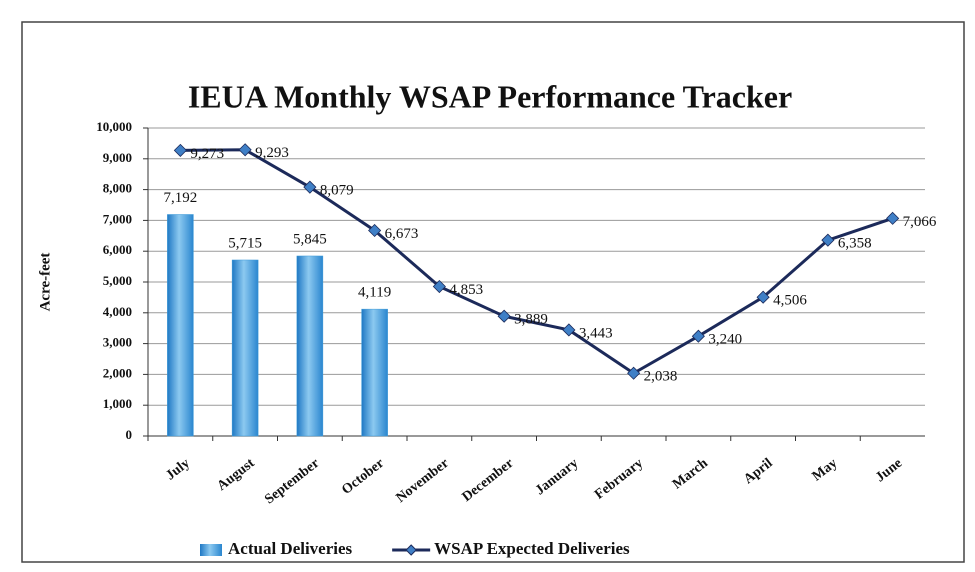  I want to click on data-label: 7,066, so click(920, 222).